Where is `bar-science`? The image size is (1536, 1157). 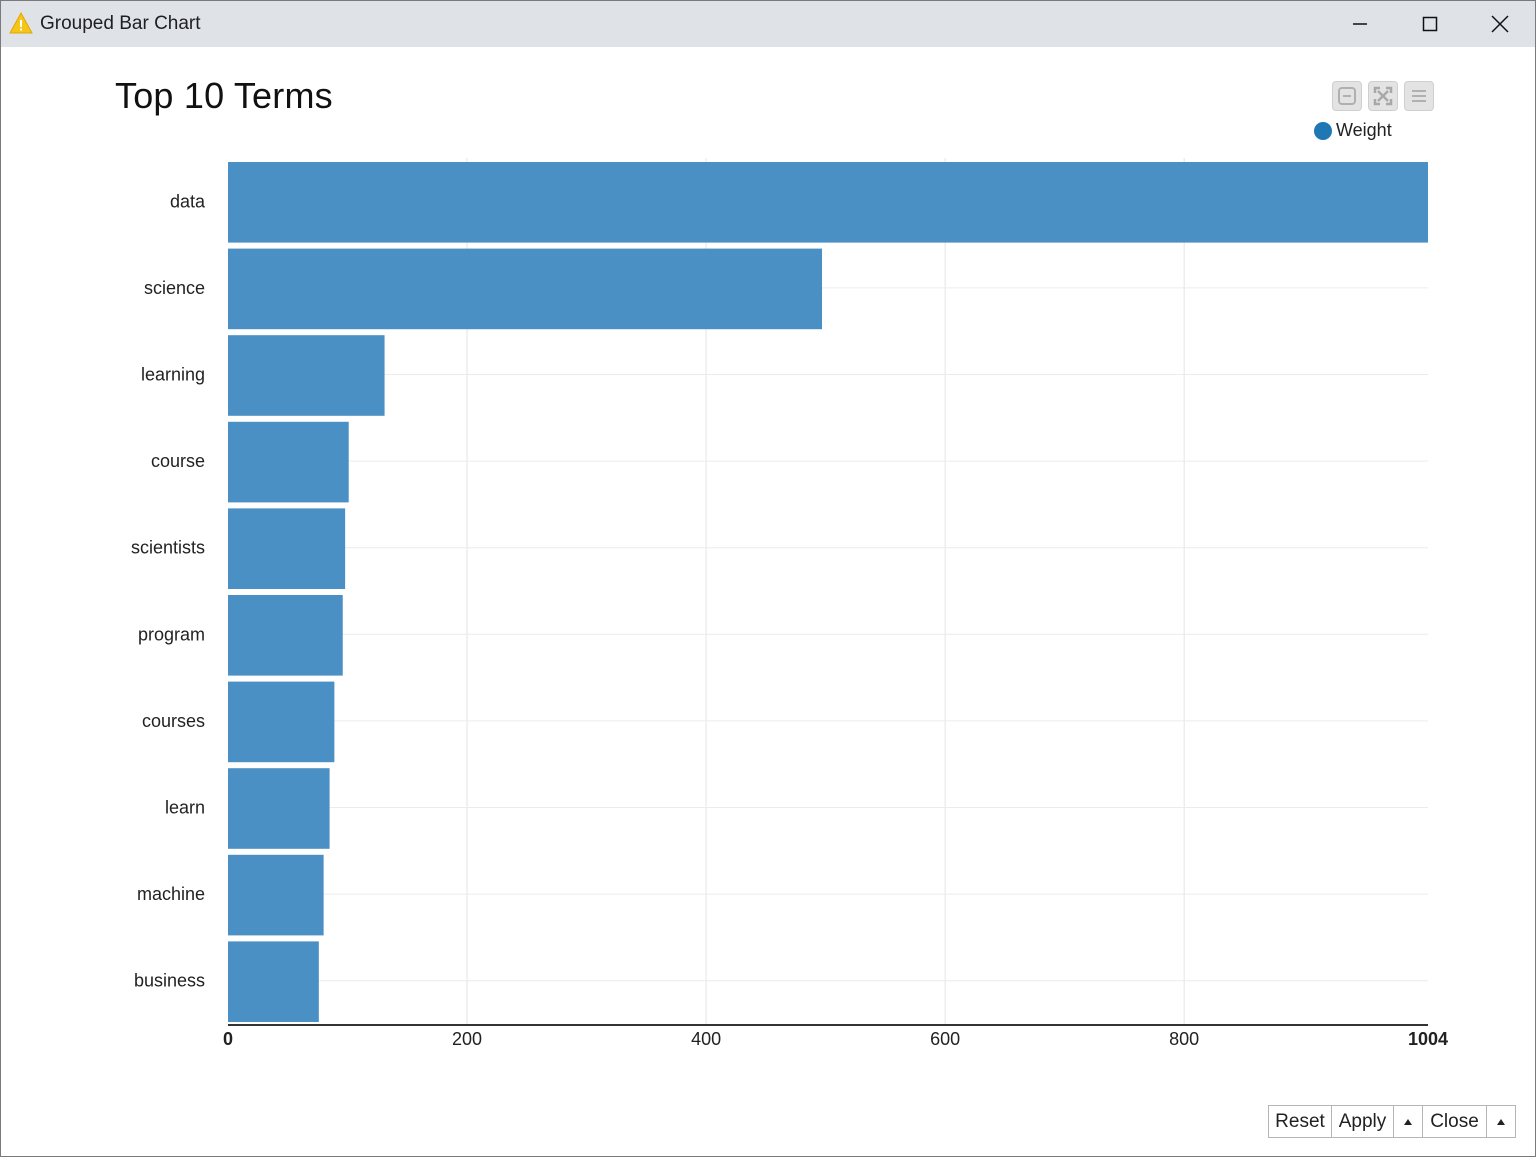 bar-science is located at coordinates (525, 289).